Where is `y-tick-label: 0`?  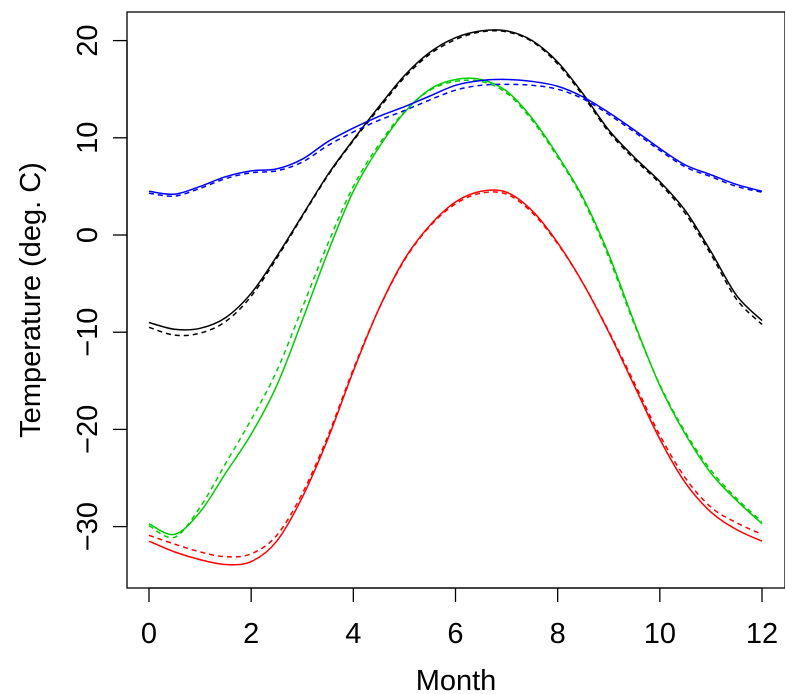
y-tick-label: 0 is located at coordinates (88, 235).